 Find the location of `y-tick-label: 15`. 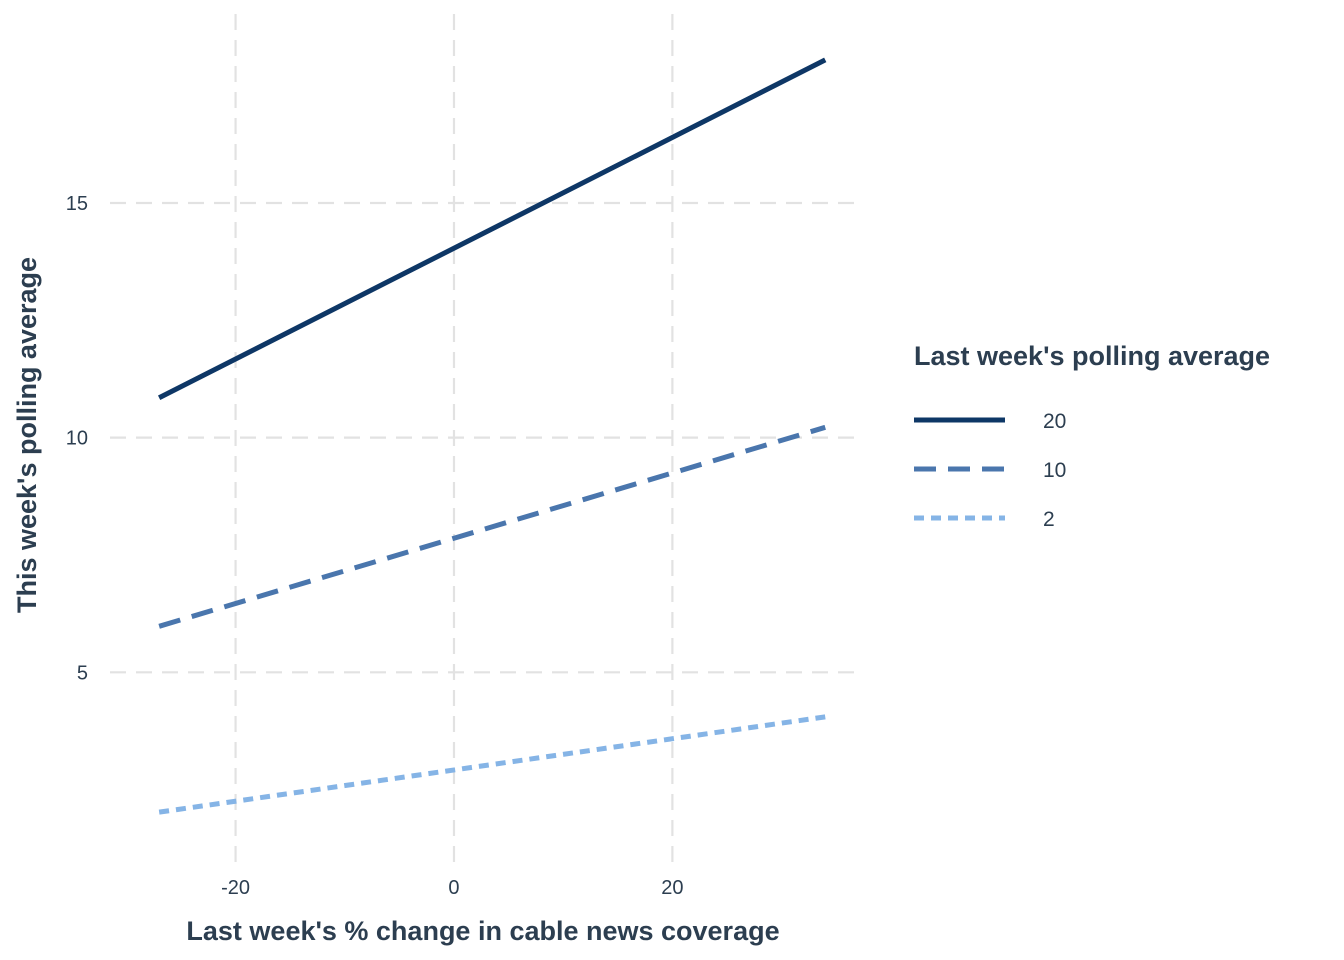

y-tick-label: 15 is located at coordinates (77, 204).